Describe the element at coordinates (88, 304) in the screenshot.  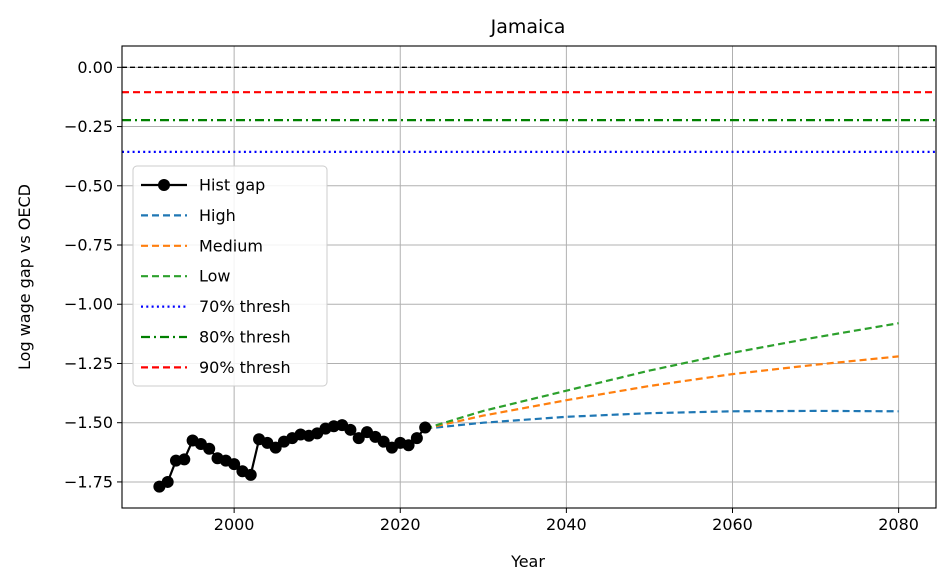
I see `y-tick-label: −1.00` at that location.